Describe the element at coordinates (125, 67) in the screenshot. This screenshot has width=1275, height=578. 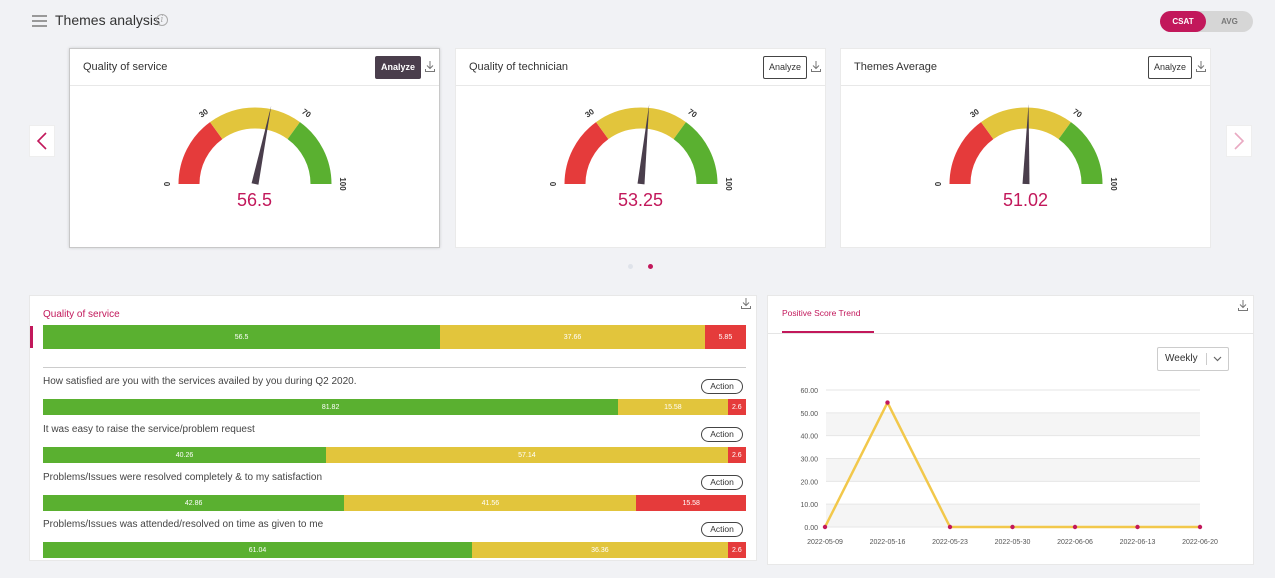
I see `gauge-card-title: Quality of service` at that location.